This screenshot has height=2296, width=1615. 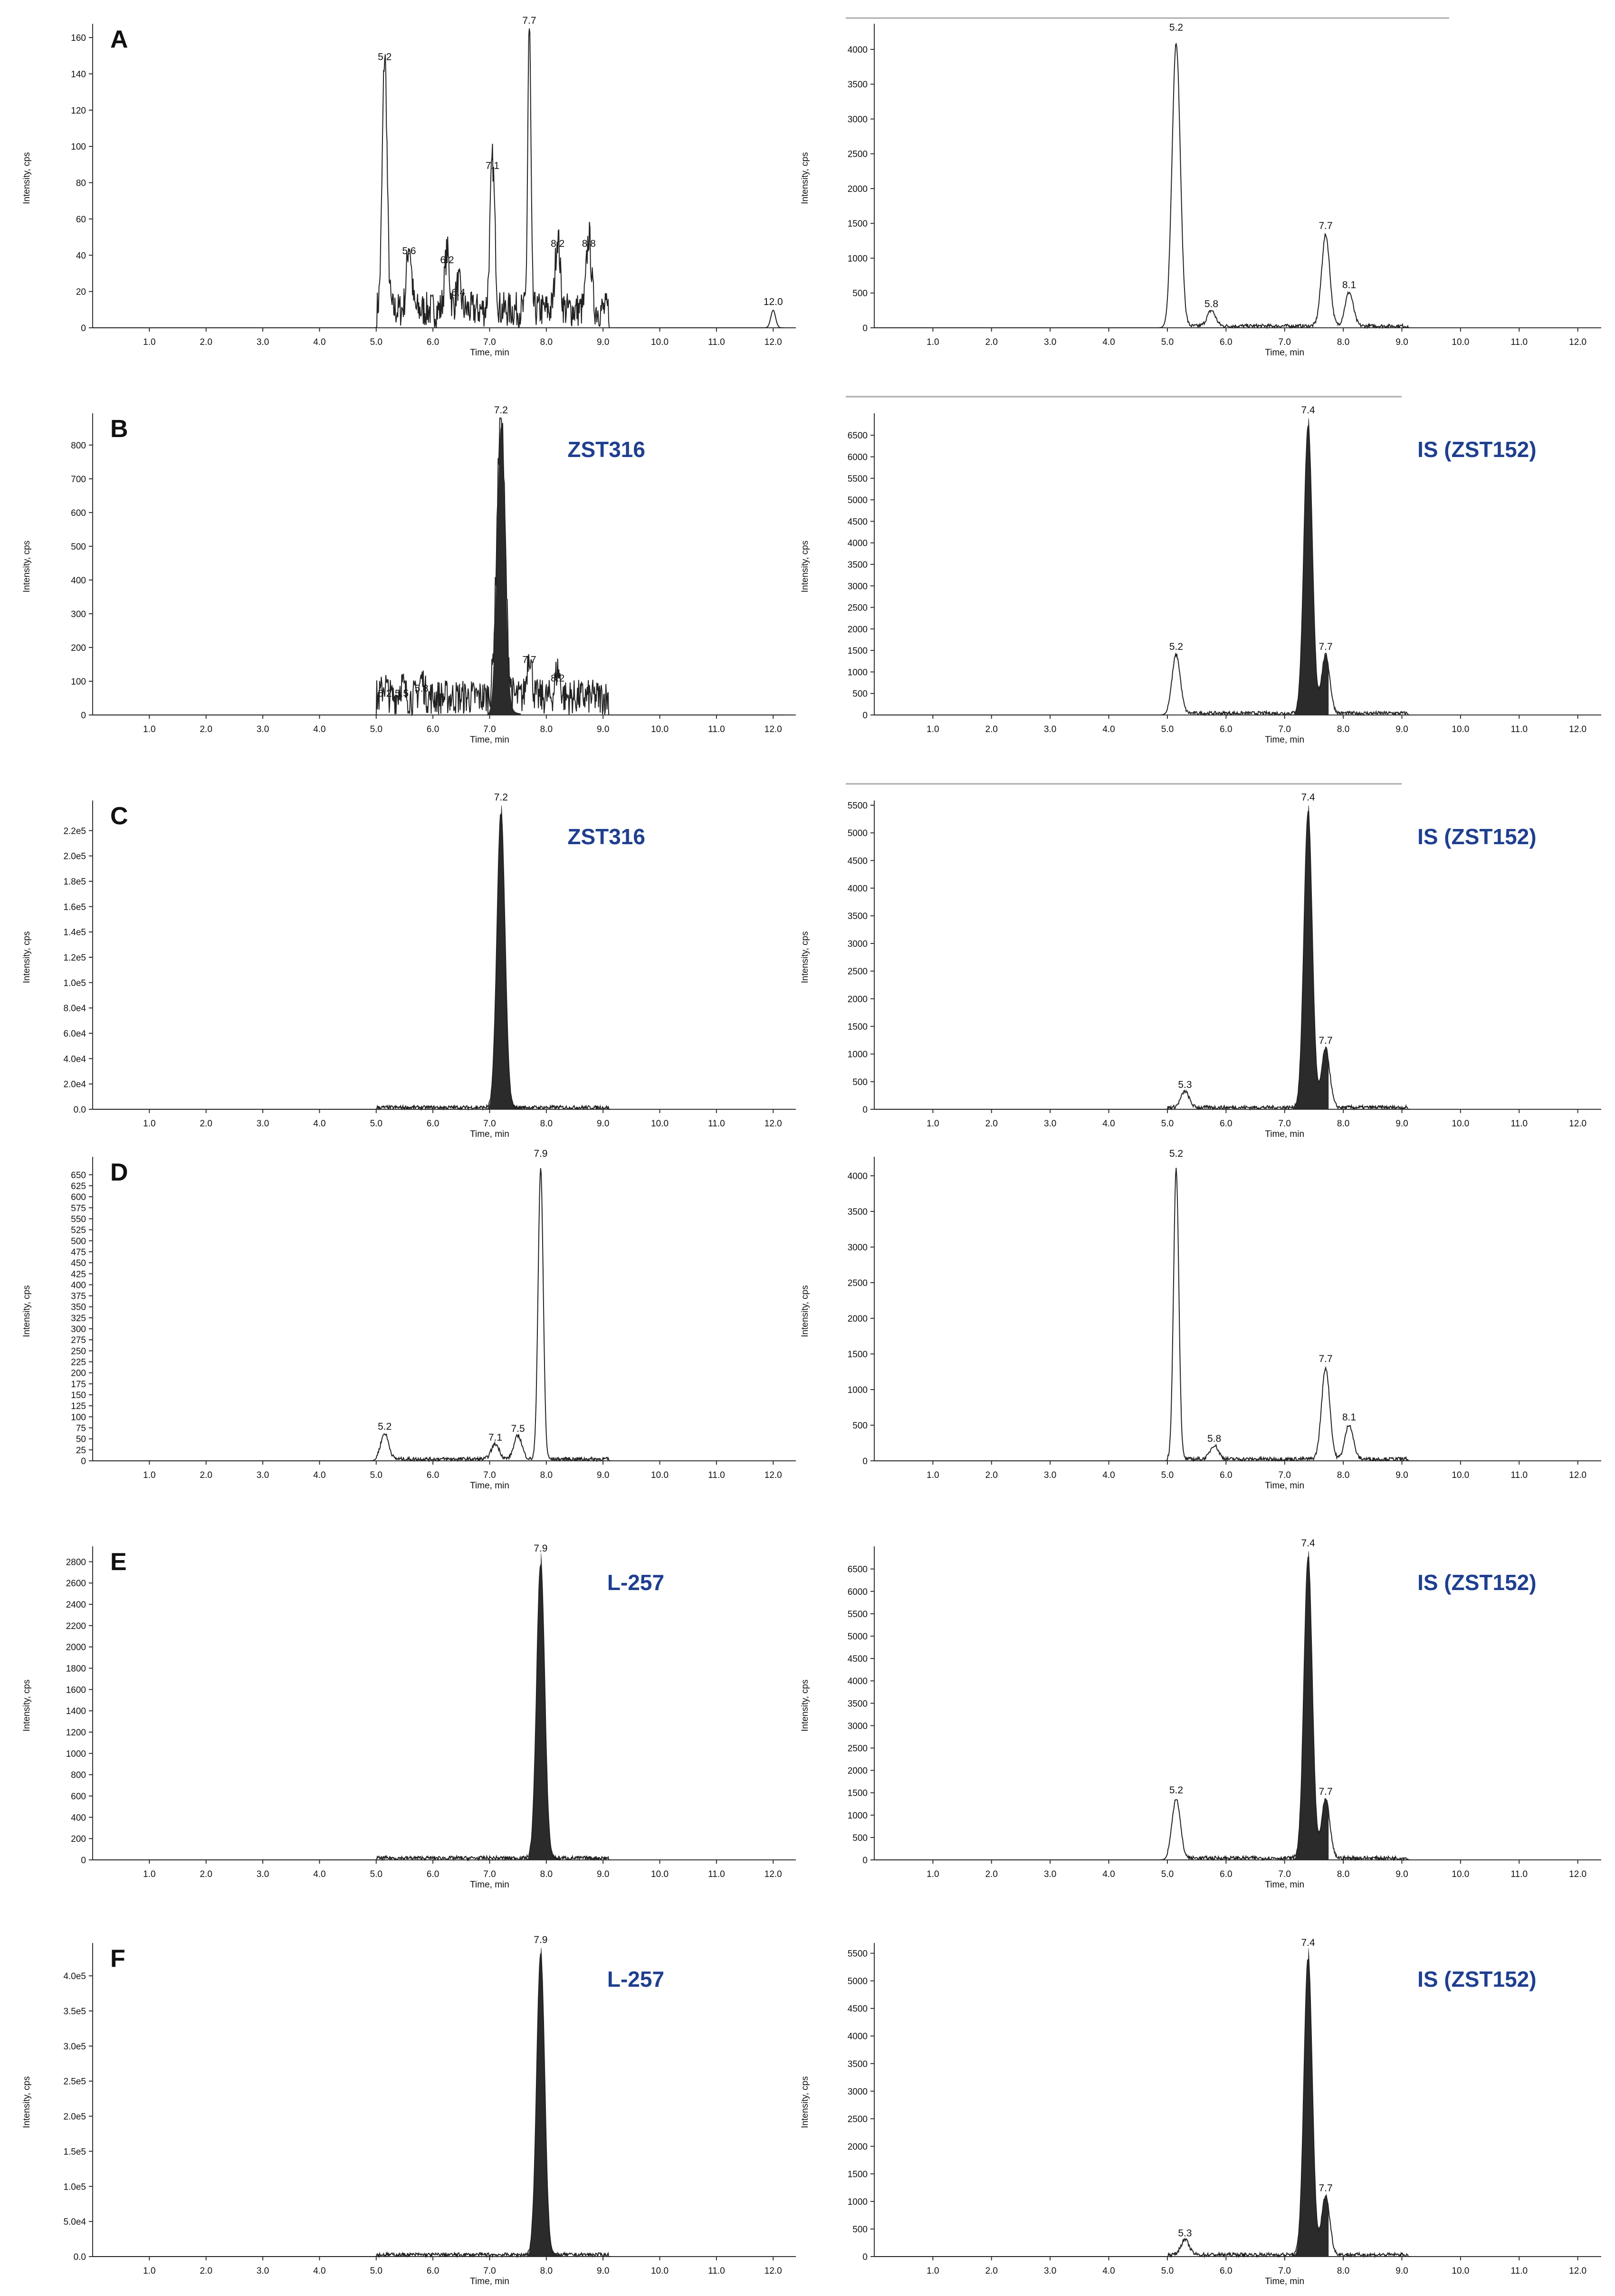 What do you see at coordinates (74, 2012) in the screenshot?
I see `y-tick-label: 3.5e5` at bounding box center [74, 2012].